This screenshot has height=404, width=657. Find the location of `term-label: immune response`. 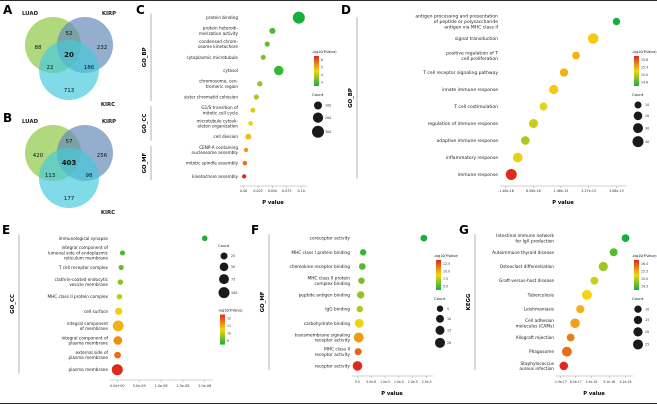

term-label: immune response is located at coordinates (478, 175).